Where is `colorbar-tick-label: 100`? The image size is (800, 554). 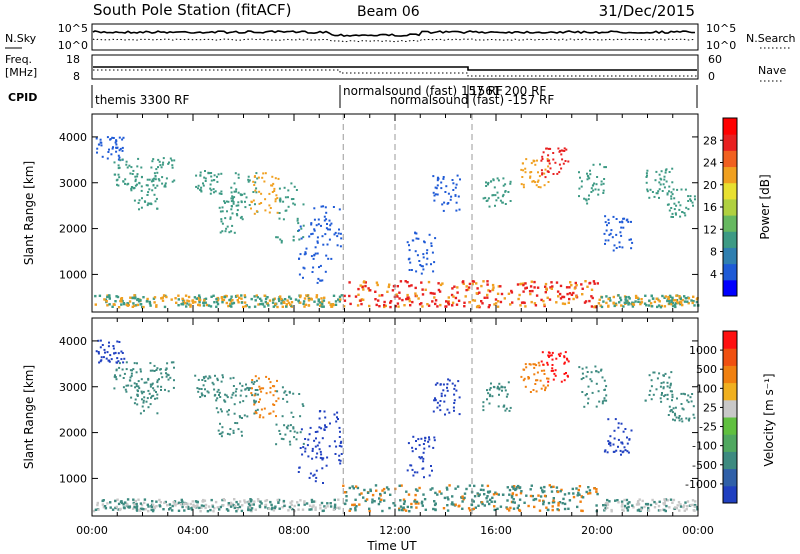
colorbar-tick-label: 100 is located at coordinates (706, 388).